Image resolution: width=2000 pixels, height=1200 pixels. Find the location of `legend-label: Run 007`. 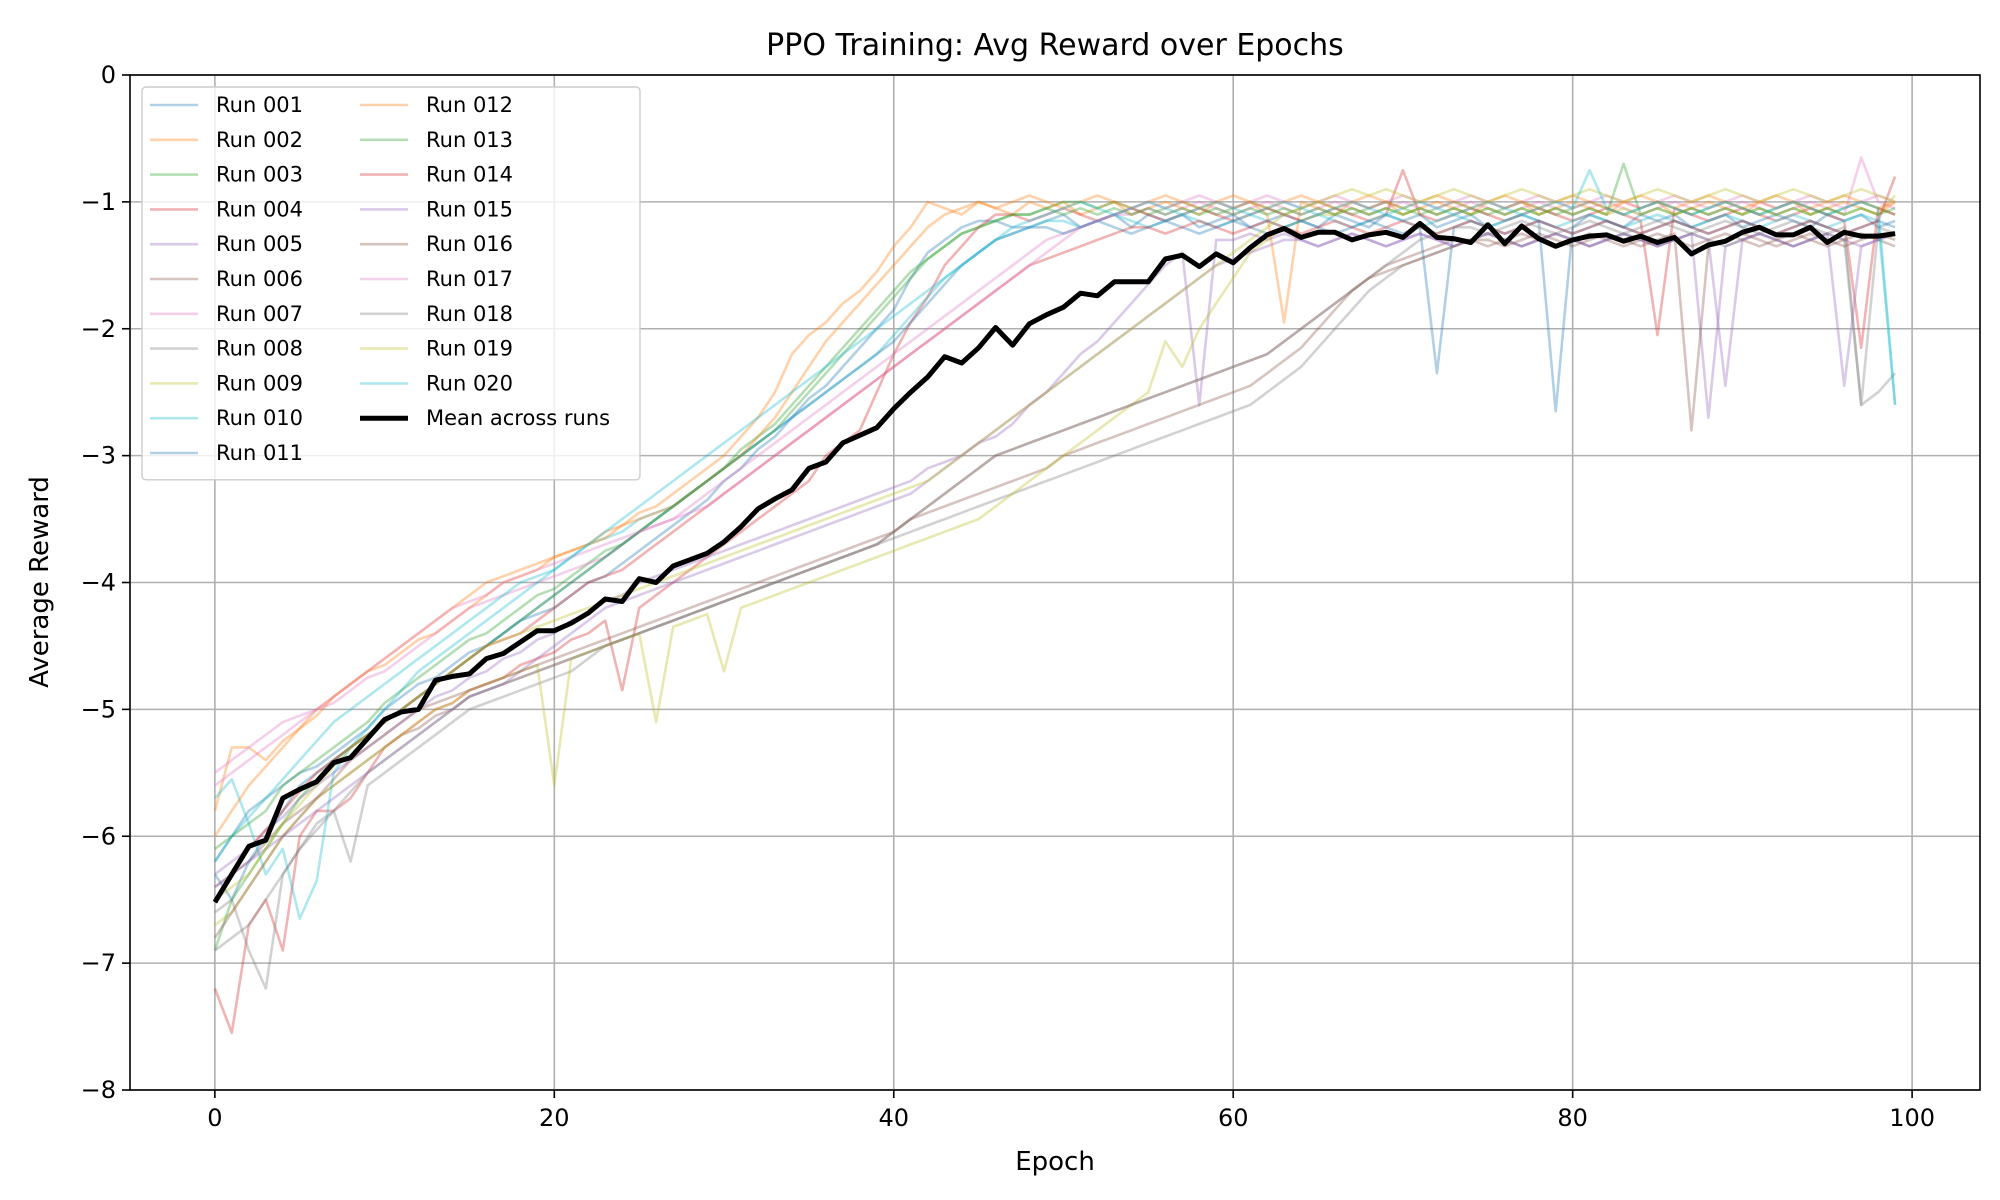

legend-label: Run 007 is located at coordinates (259, 314).